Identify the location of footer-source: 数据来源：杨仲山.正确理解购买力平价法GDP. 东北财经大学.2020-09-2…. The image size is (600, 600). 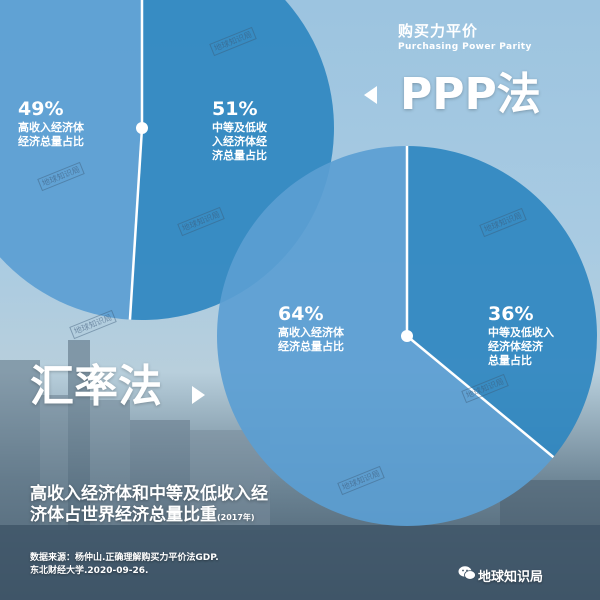
(124, 564).